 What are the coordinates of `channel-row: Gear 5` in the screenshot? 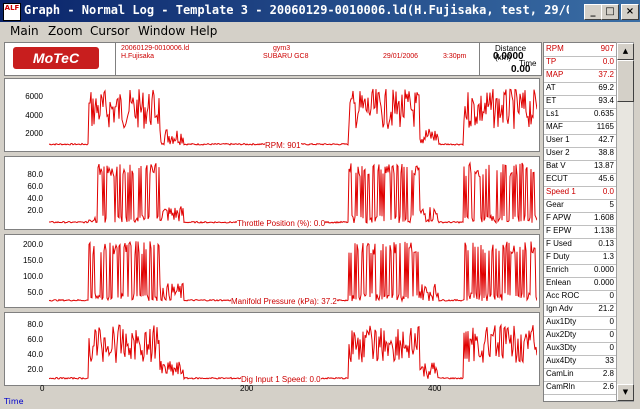 It's located at (580, 206).